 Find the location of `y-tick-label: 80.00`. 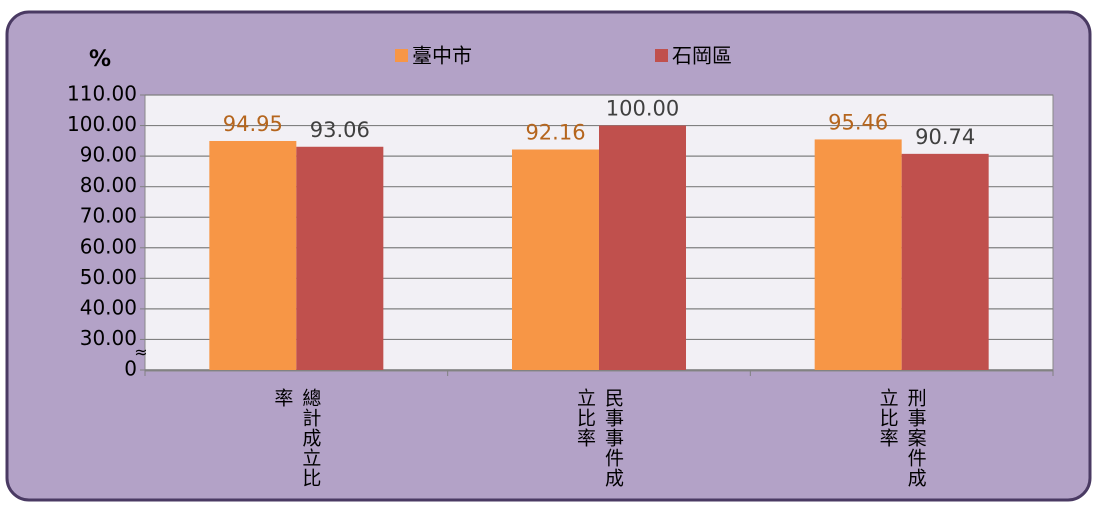

y-tick-label: 80.00 is located at coordinates (108, 185).